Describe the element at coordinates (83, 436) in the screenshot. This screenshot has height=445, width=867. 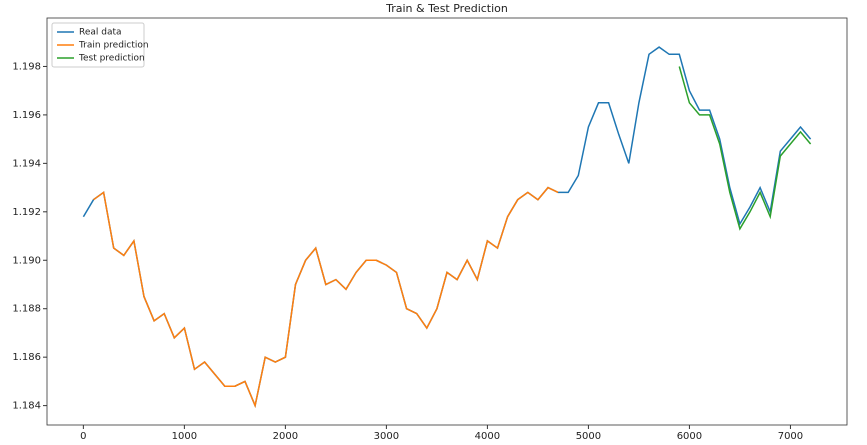
I see `x-tick-label: 0` at that location.